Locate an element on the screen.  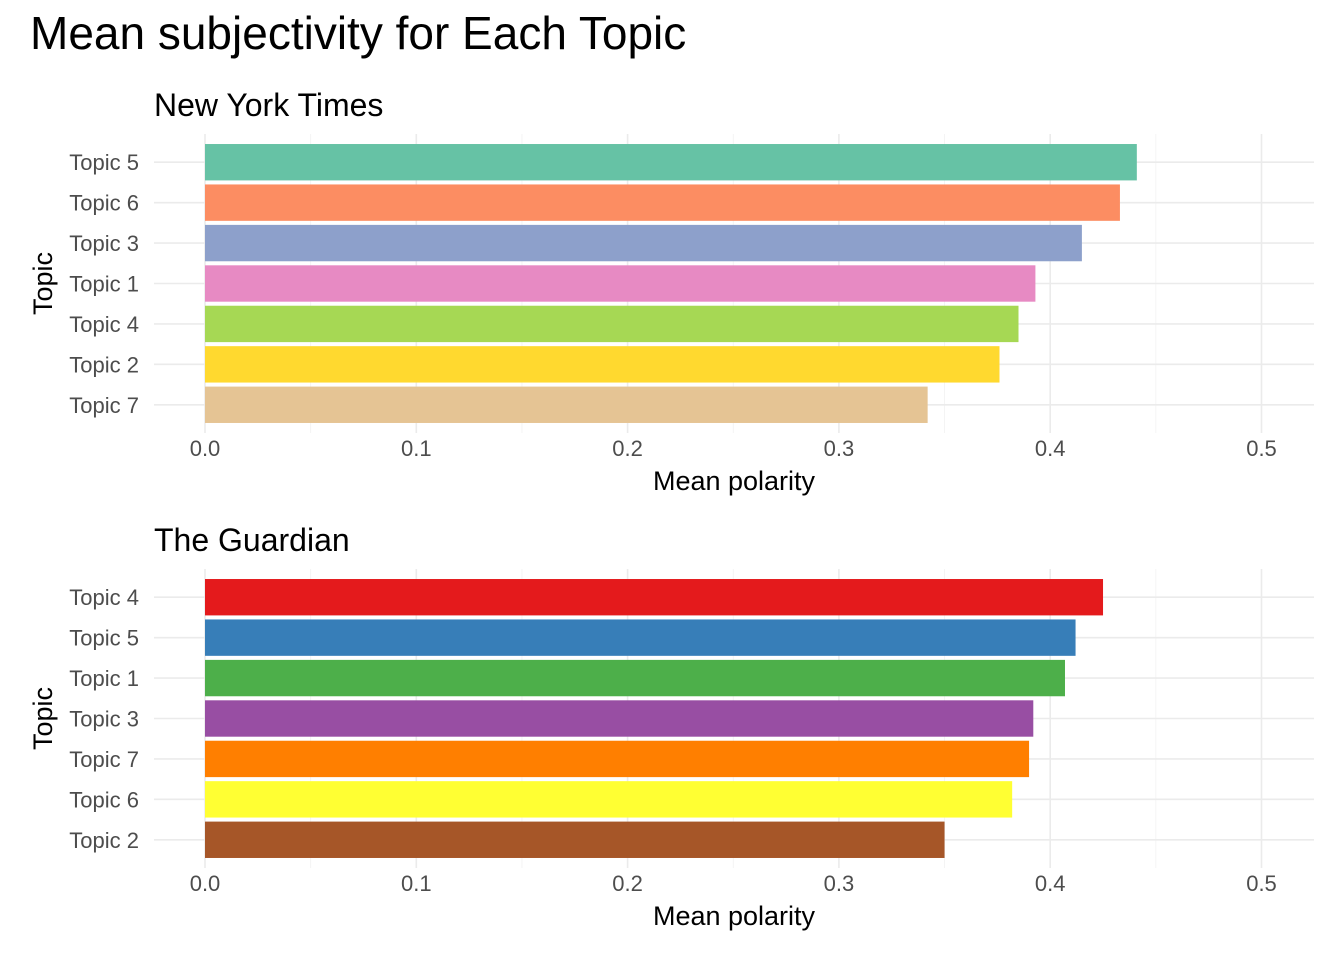
chart-main-title: Mean subjectivity for Each Topic is located at coordinates (358, 33).